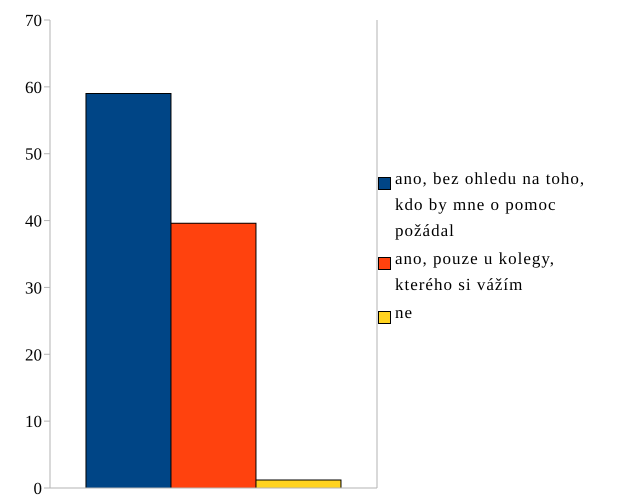 The image size is (618, 497). Describe the element at coordinates (33, 354) in the screenshot. I see `y-tick-label: 20` at that location.